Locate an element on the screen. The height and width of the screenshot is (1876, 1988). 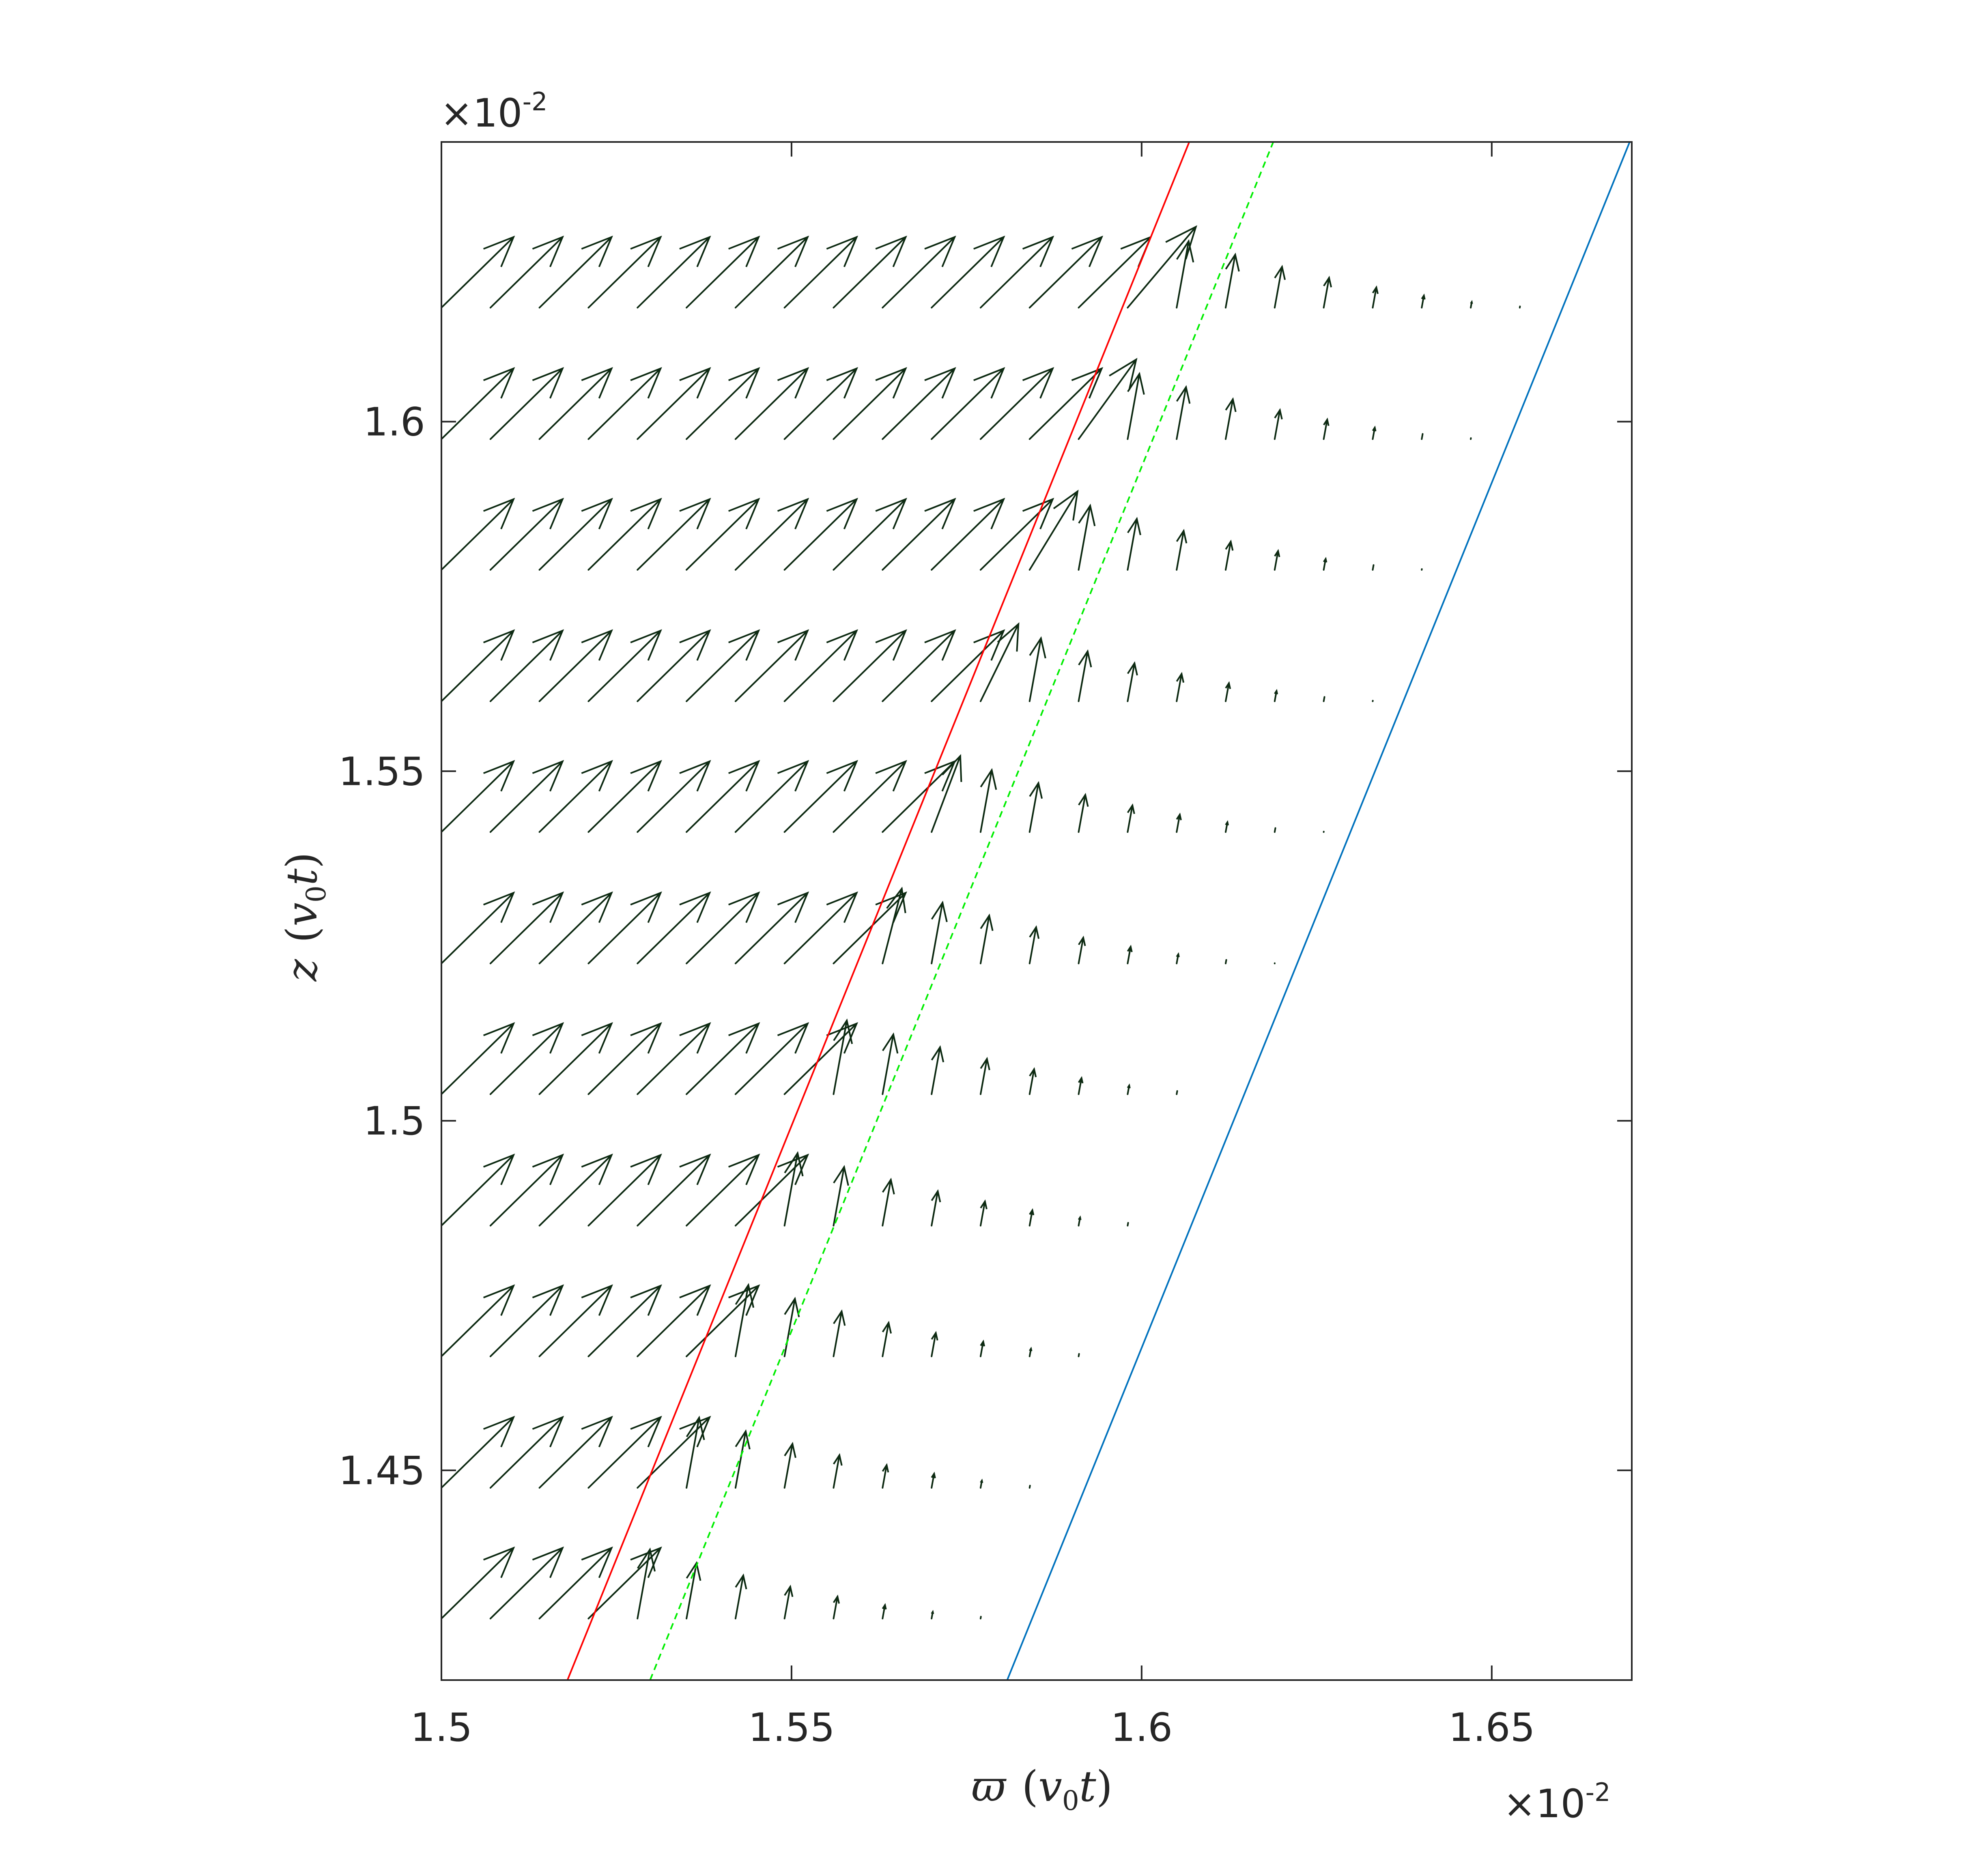
x-exponent-label: ×10⁻² is located at coordinates (1556, 1802).